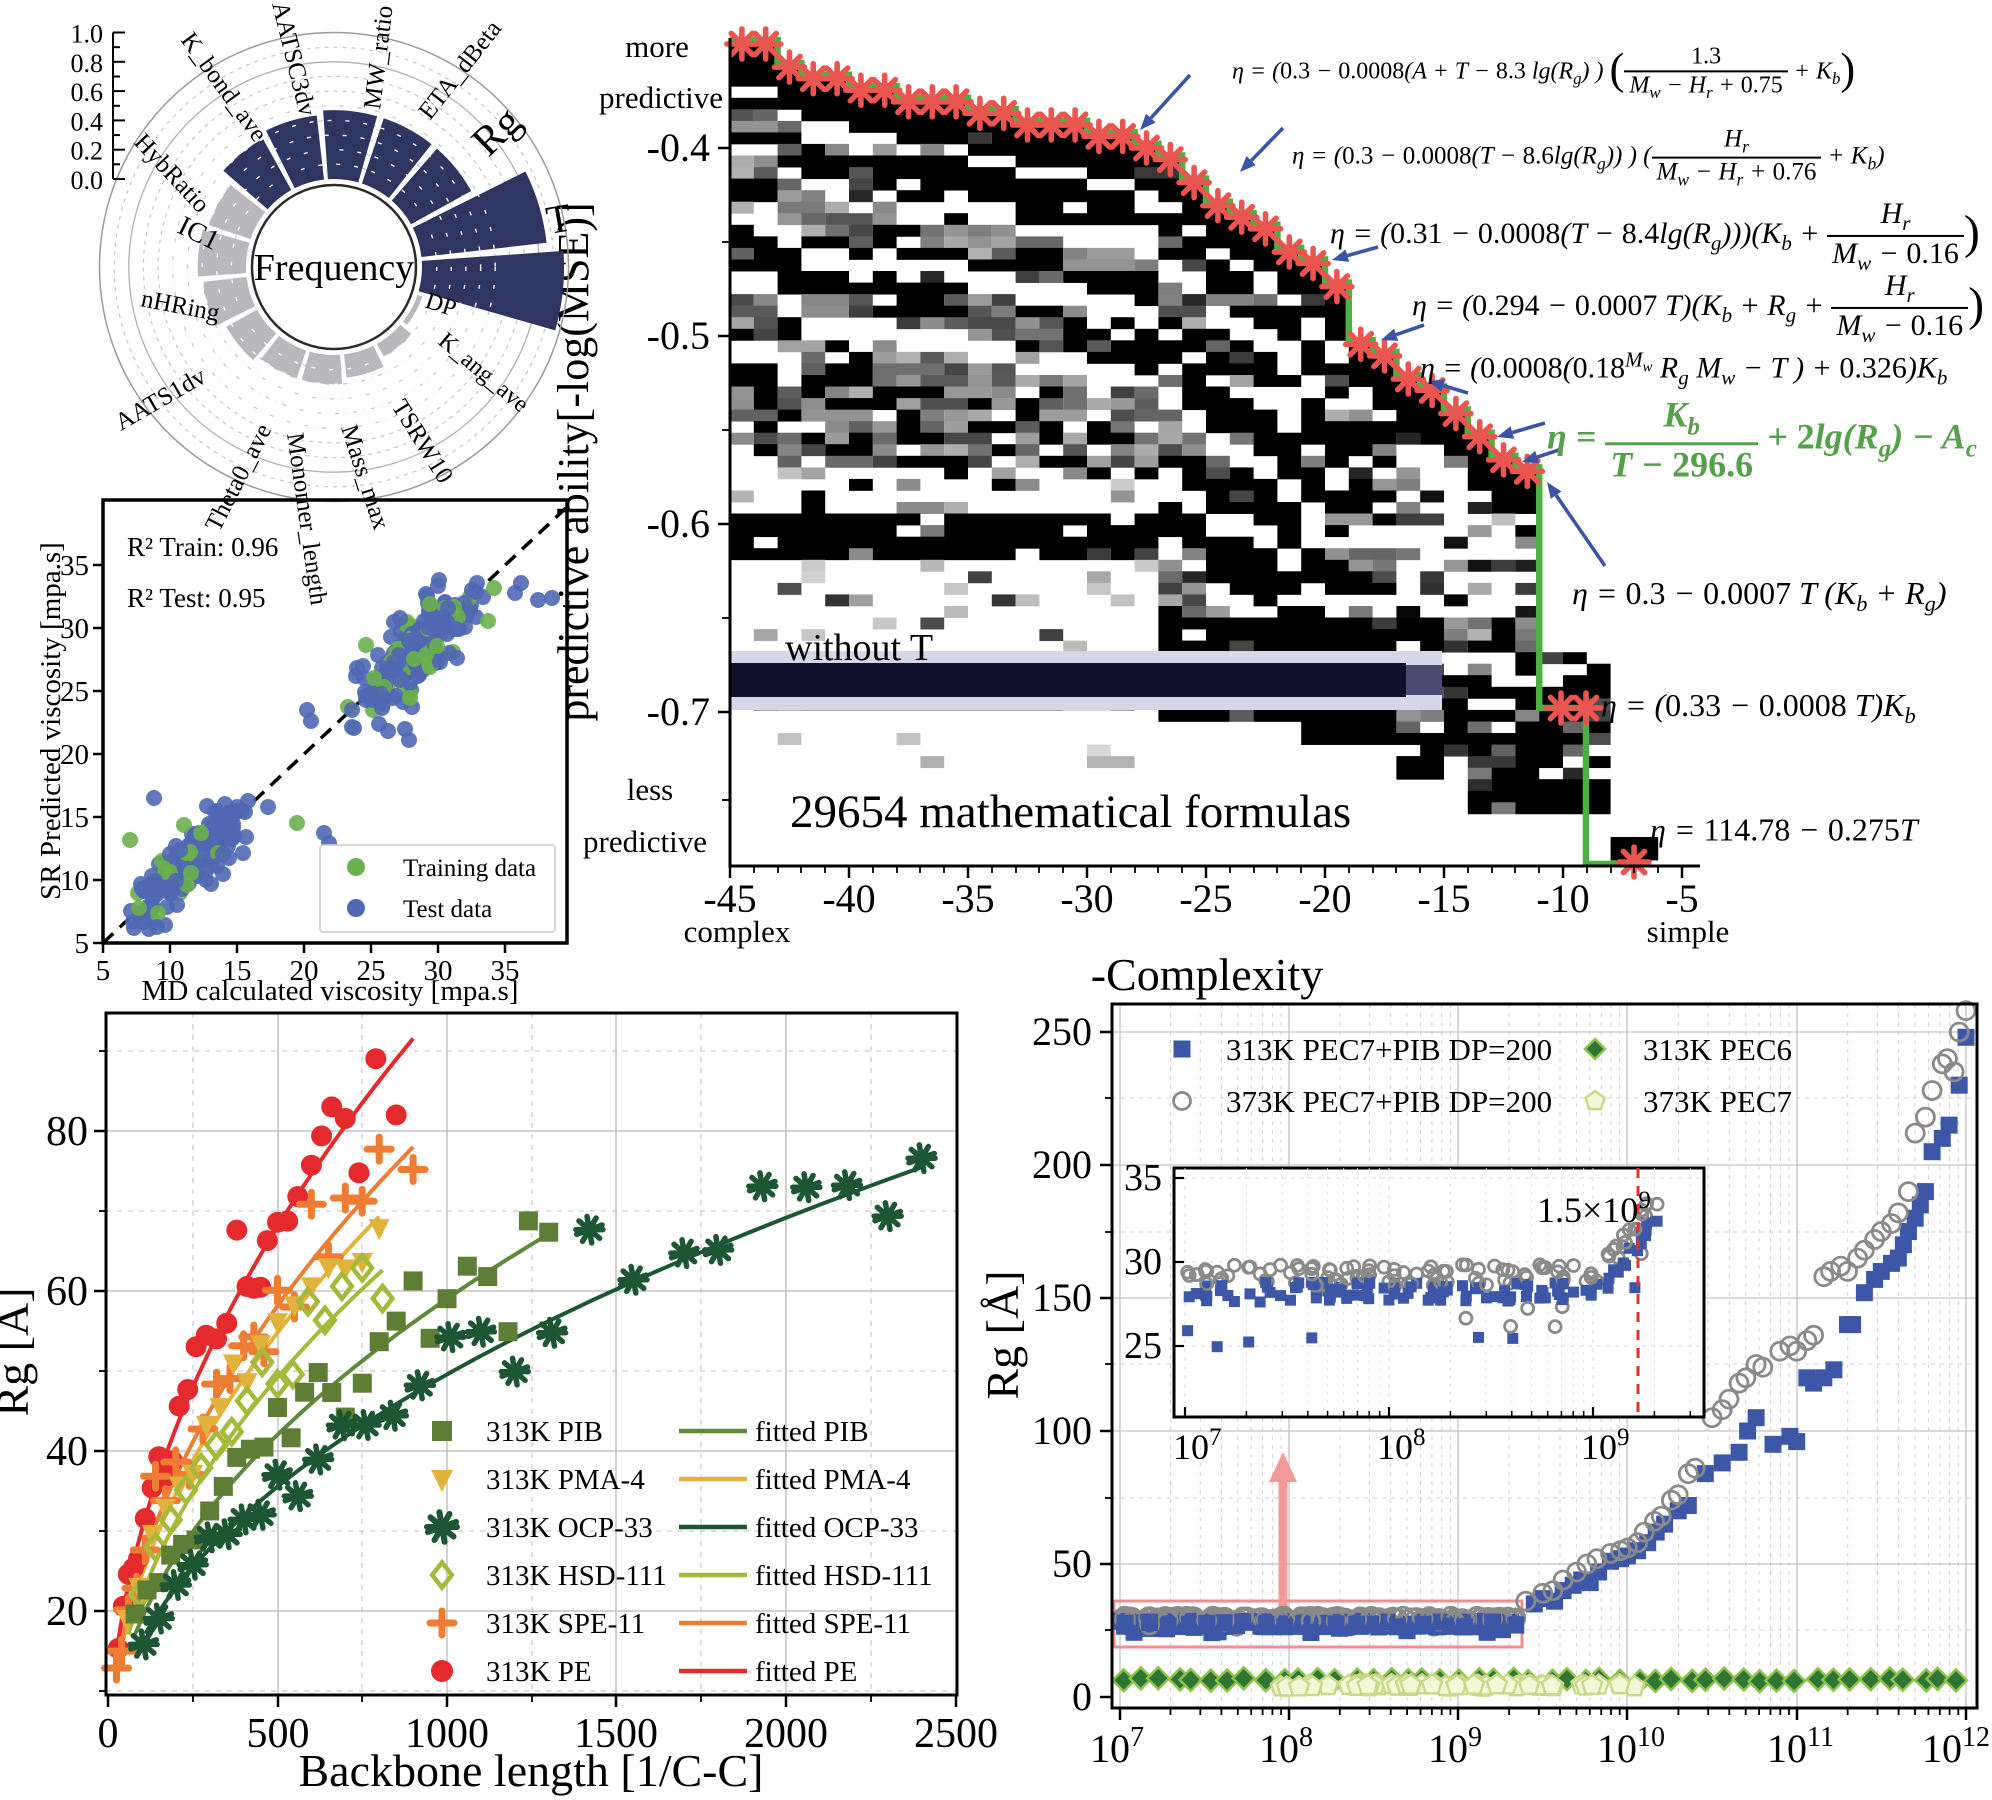 The height and width of the screenshot is (1800, 1992). I want to click on svg-text: 373K PEC7+PIB DP=200, so click(1389, 1101).